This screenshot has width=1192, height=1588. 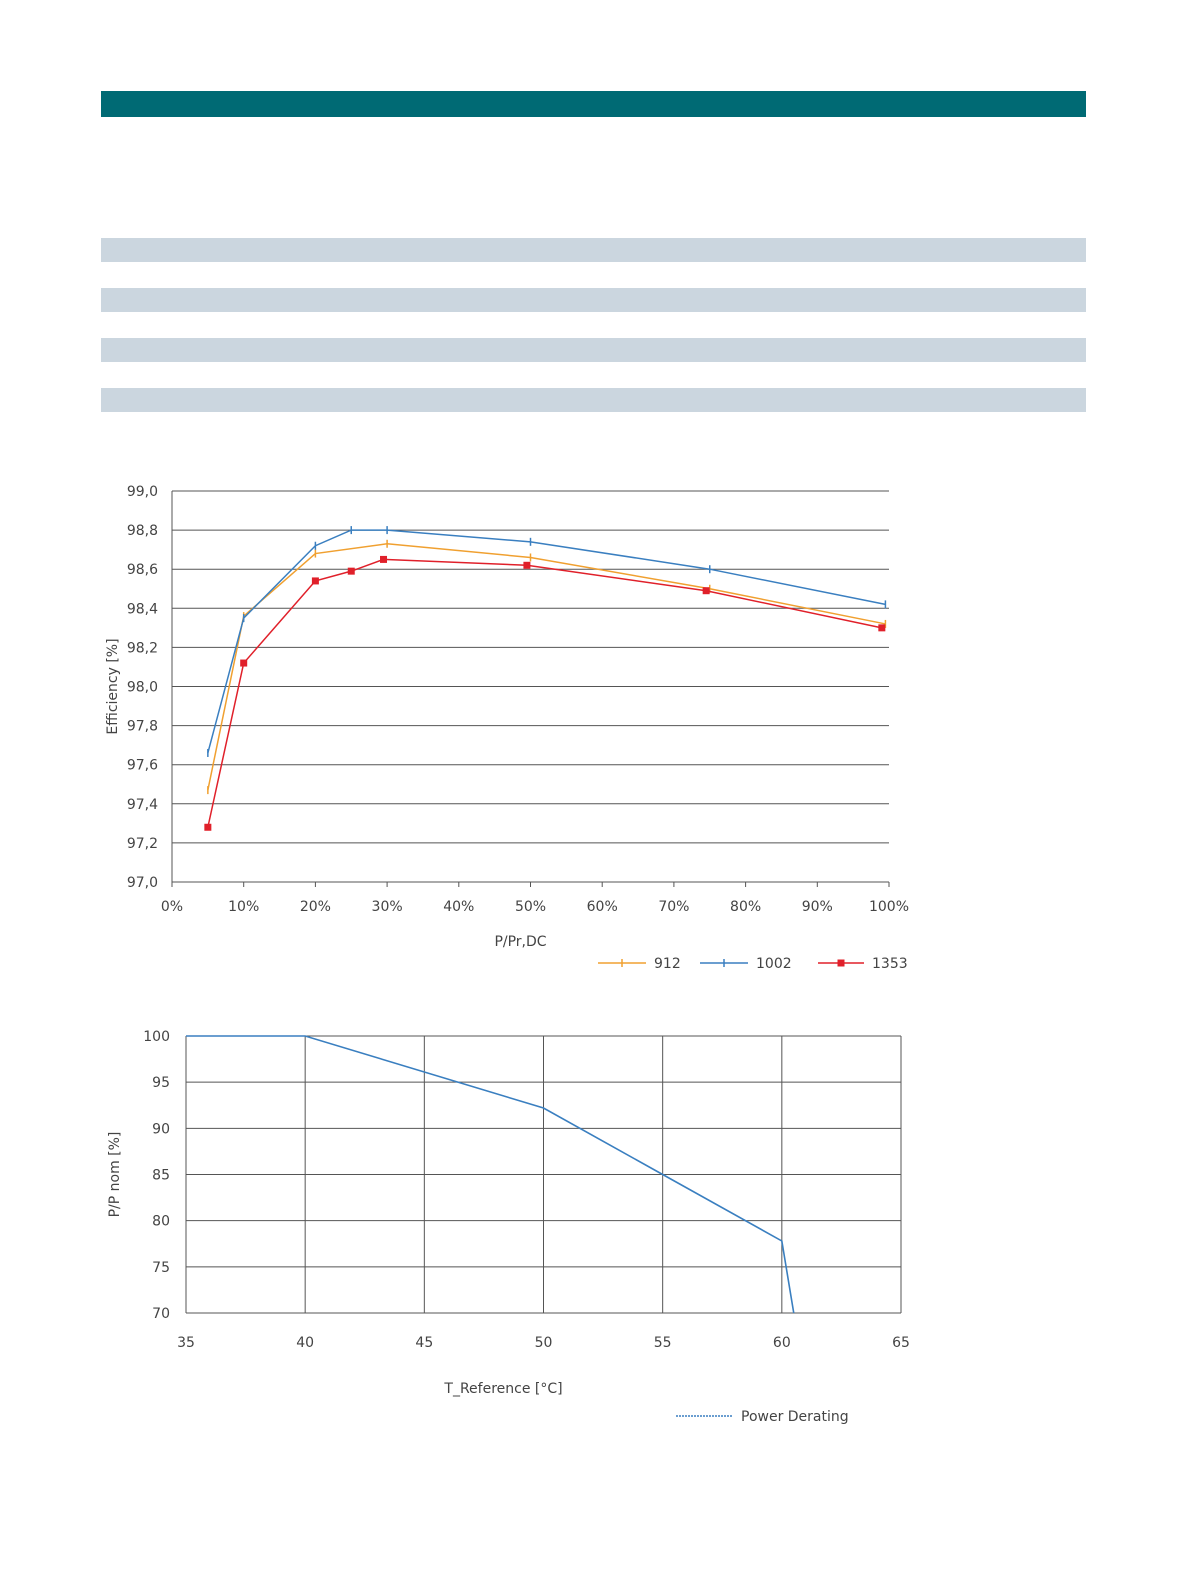 What do you see at coordinates (115, 1175) in the screenshot?
I see `y-axis-label: P/P nom [%]` at bounding box center [115, 1175].